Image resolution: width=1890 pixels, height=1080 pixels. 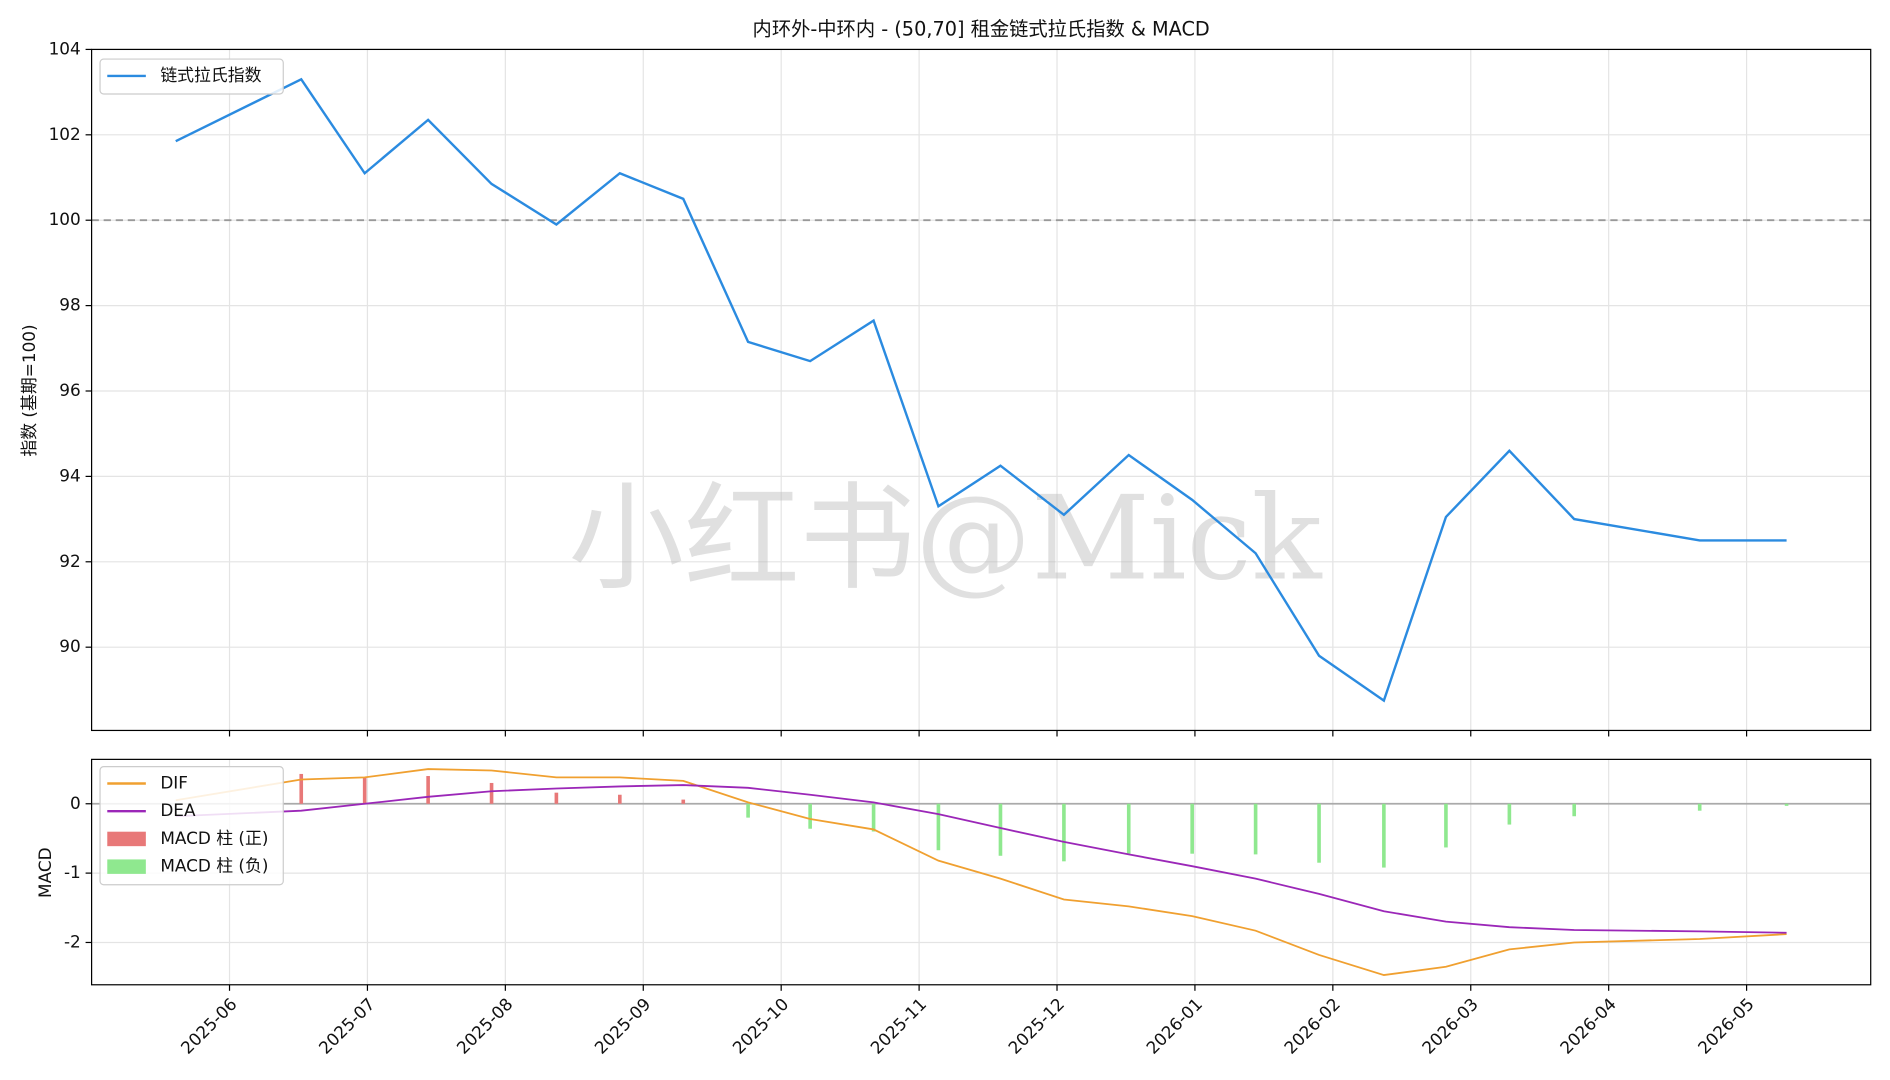 I want to click on legend-label: MACD 柱 (负), so click(x=214, y=866).